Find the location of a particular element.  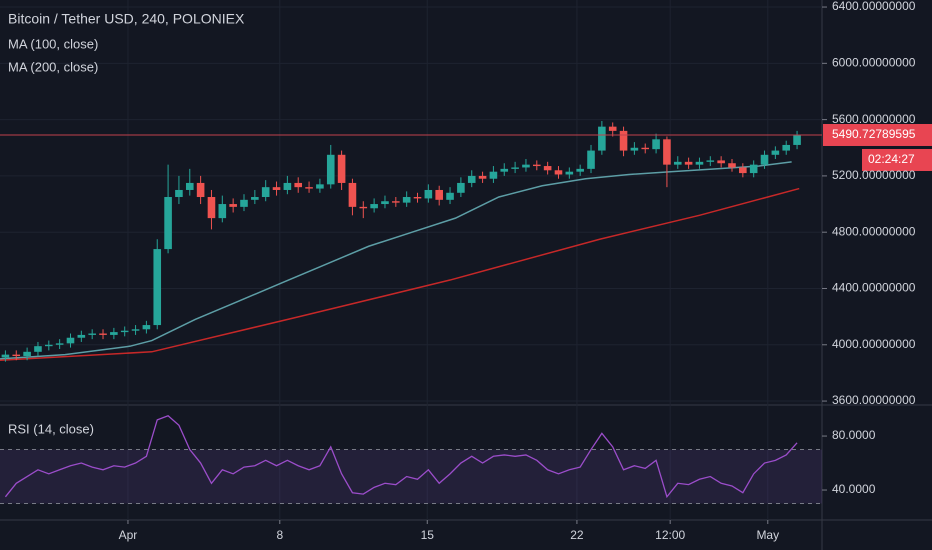

last-price-badge is located at coordinates (877, 134).